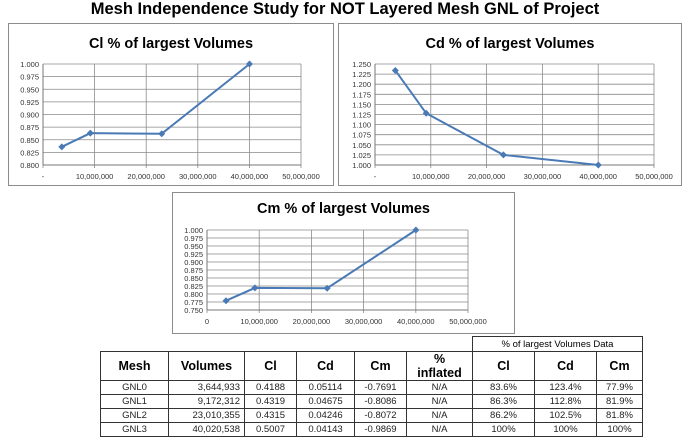 This screenshot has width=690, height=437. Describe the element at coordinates (134, 366) in the screenshot. I see `column-header: Mesh` at that location.